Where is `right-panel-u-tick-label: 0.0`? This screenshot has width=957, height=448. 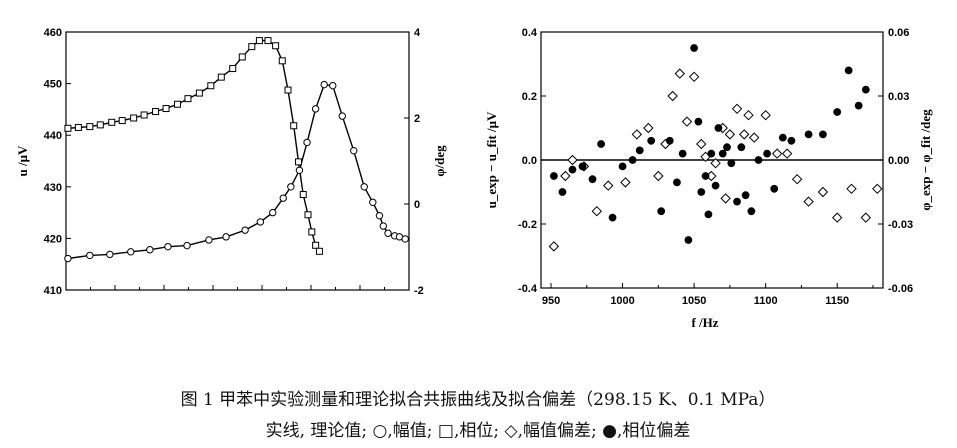 right-panel-u-tick-label: 0.0 is located at coordinates (529, 161).